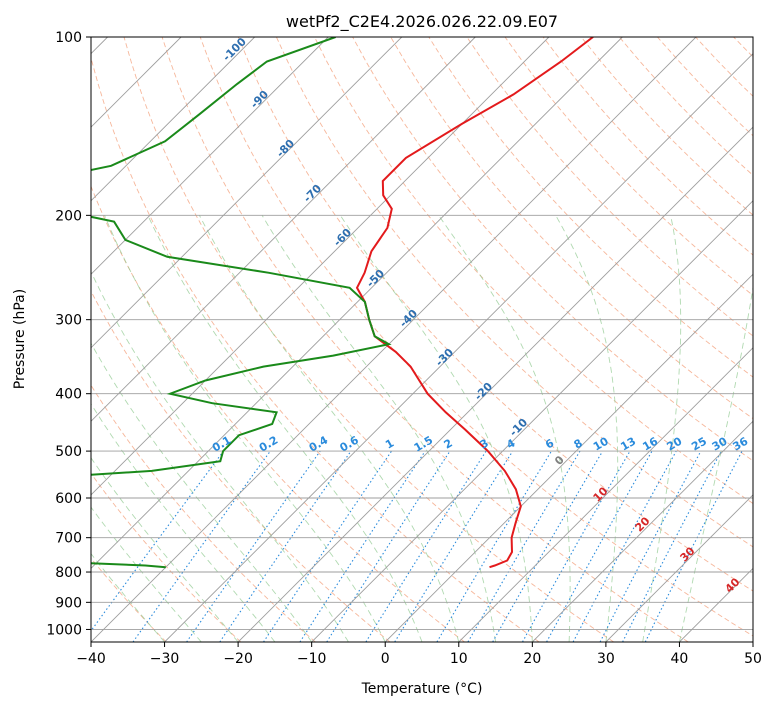 The height and width of the screenshot is (708, 775). I want to click on y-axis: 100 200 300 400 500 600 700 800 900 1000, so click(68, 334).